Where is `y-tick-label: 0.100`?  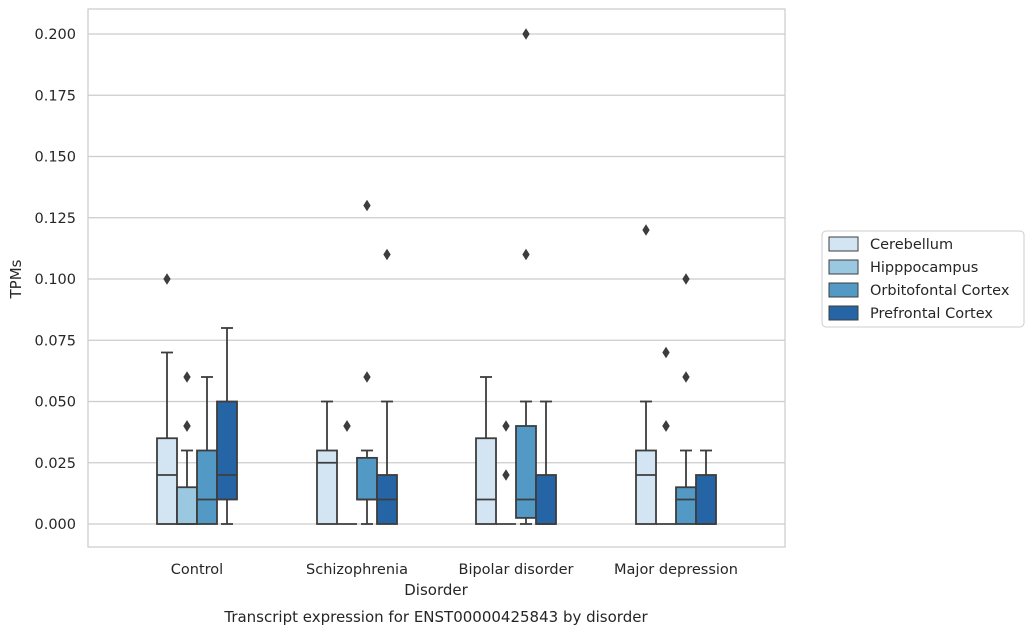 y-tick-label: 0.100 is located at coordinates (55, 280).